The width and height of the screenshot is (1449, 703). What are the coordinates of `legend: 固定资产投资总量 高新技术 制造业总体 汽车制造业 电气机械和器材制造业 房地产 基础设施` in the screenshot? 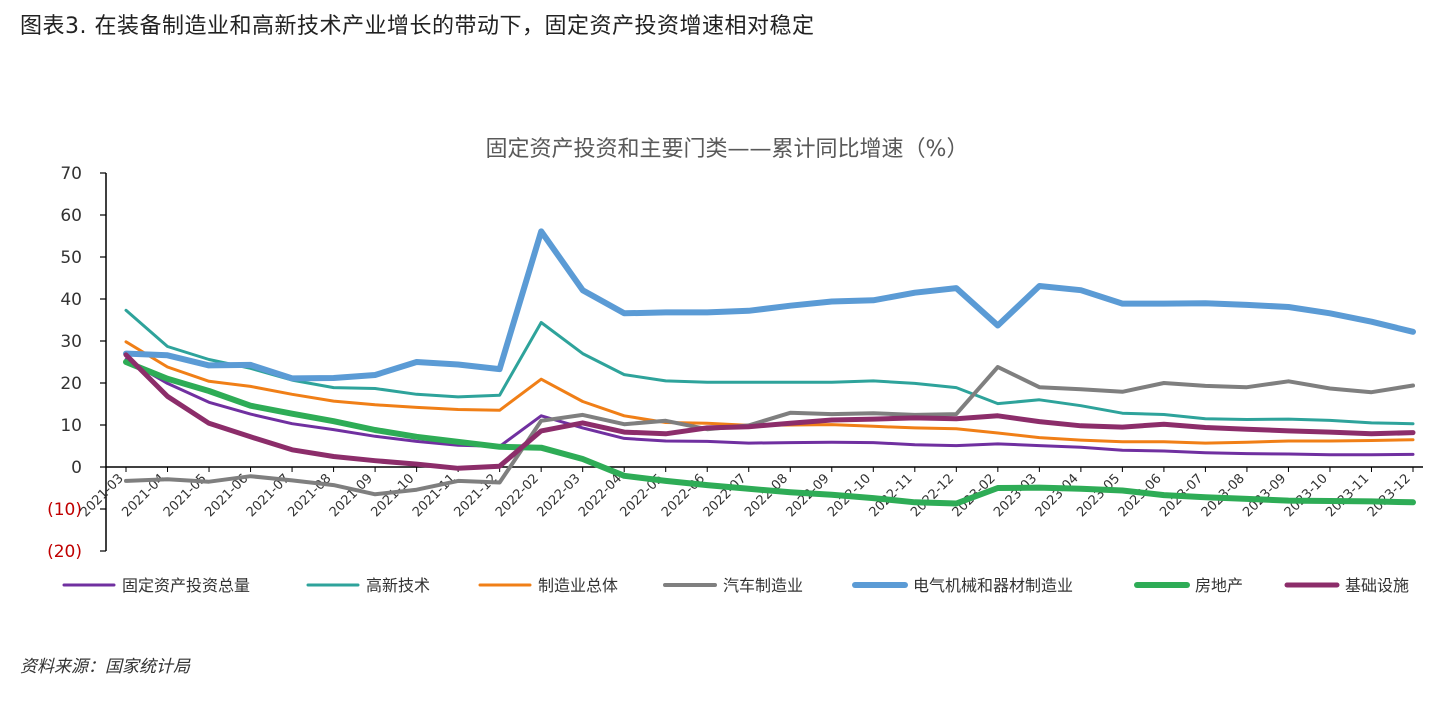 It's located at (735, 585).